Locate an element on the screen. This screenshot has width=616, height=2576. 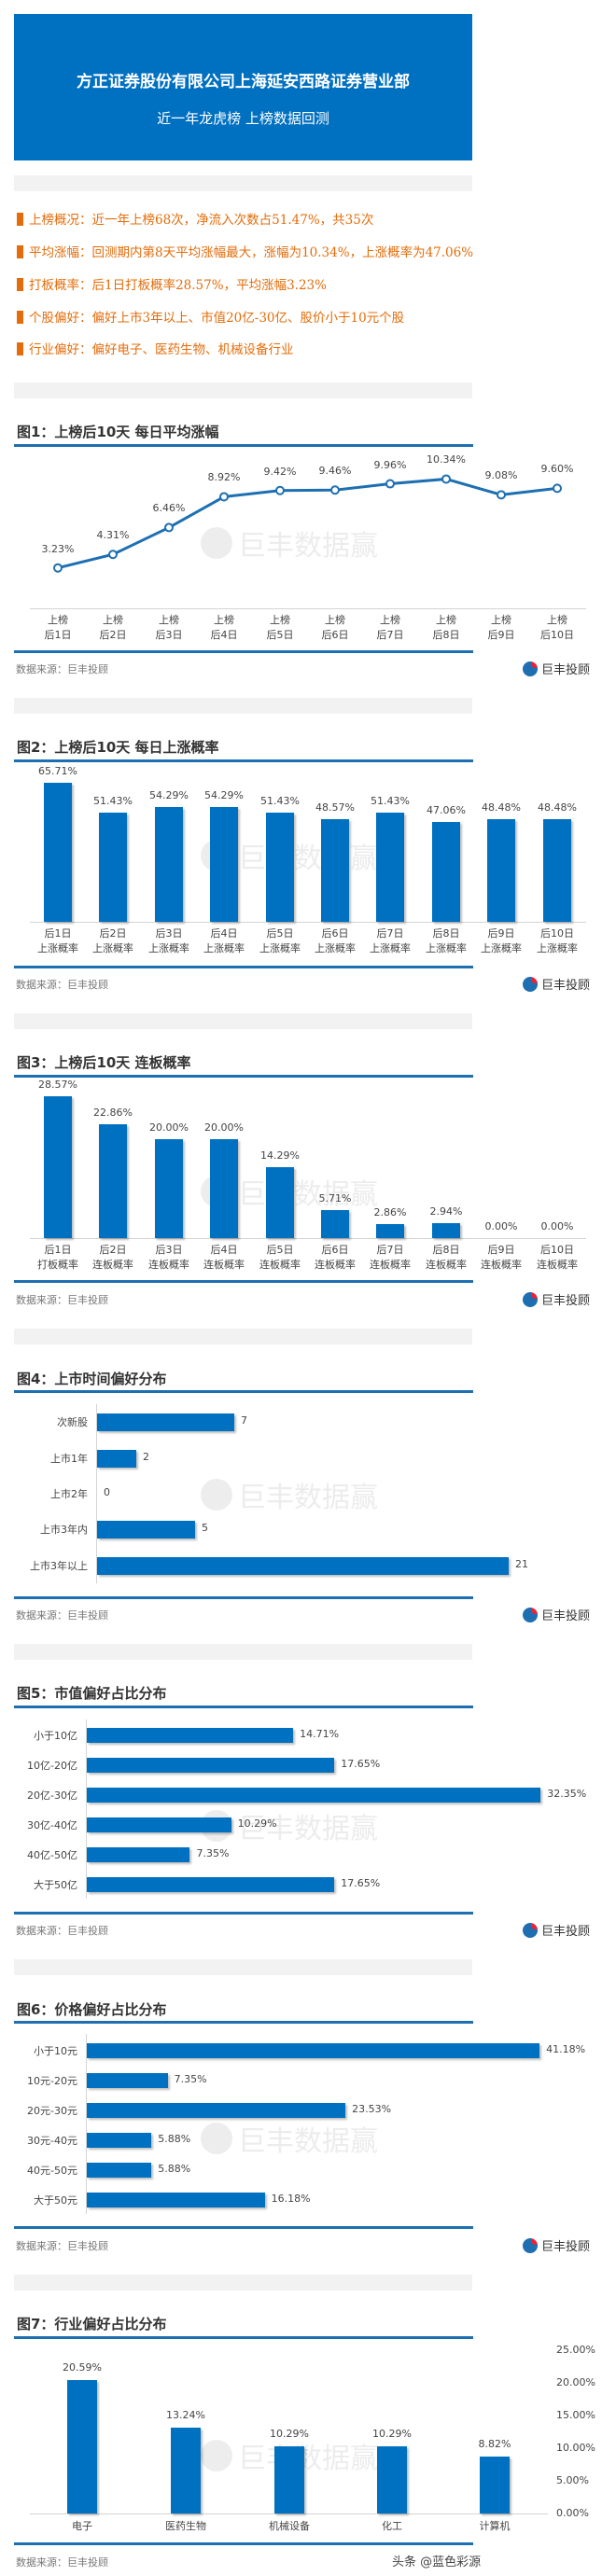
data-label: 17.65% is located at coordinates (361, 1764).